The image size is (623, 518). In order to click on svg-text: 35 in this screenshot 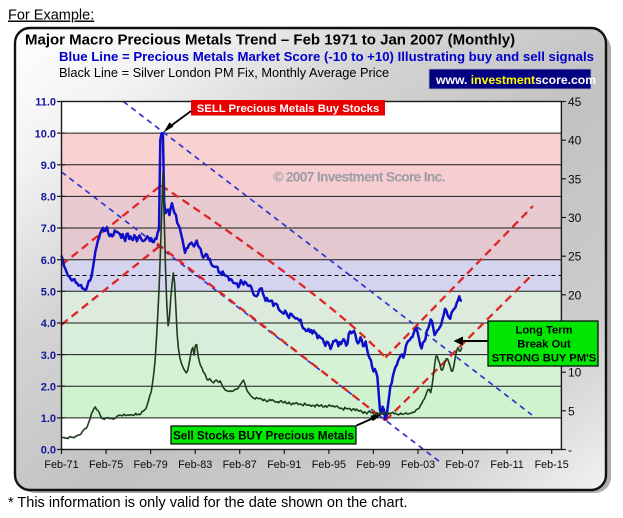, I will do `click(575, 179)`.